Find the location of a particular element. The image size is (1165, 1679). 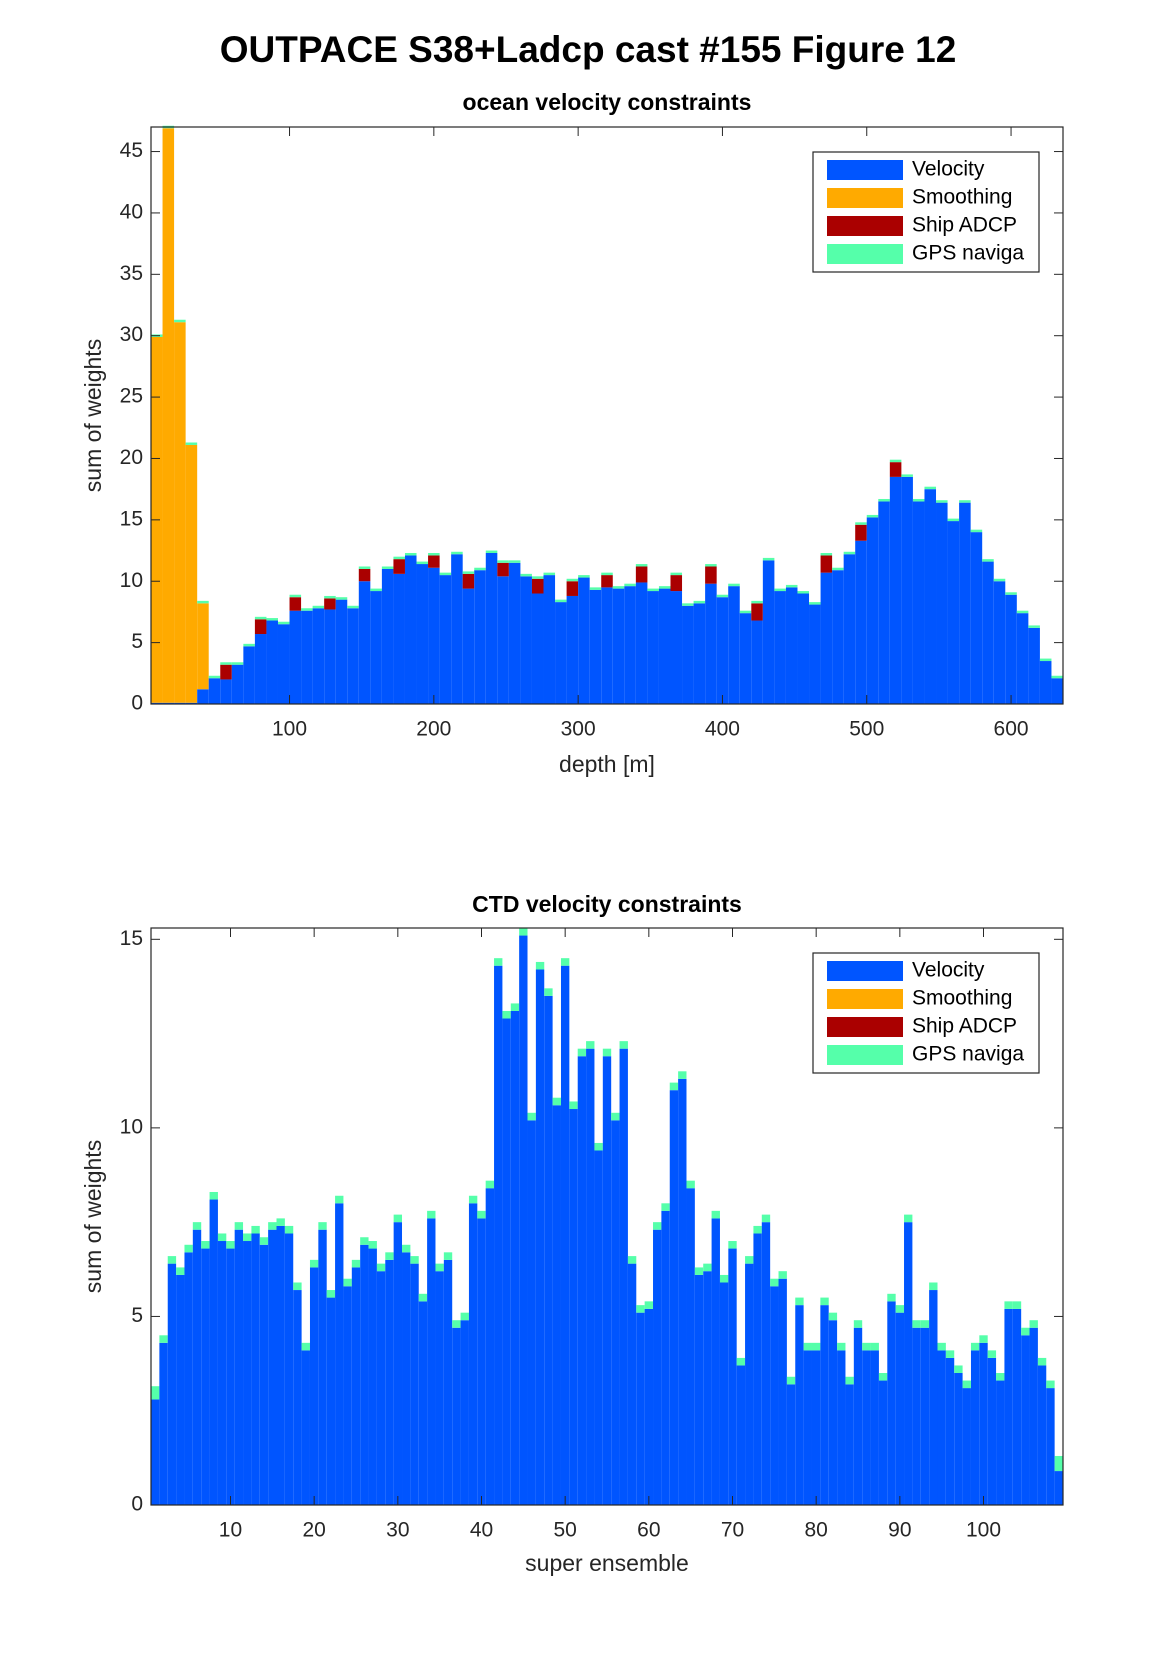

y-tick-label: 0 is located at coordinates (137, 1504).